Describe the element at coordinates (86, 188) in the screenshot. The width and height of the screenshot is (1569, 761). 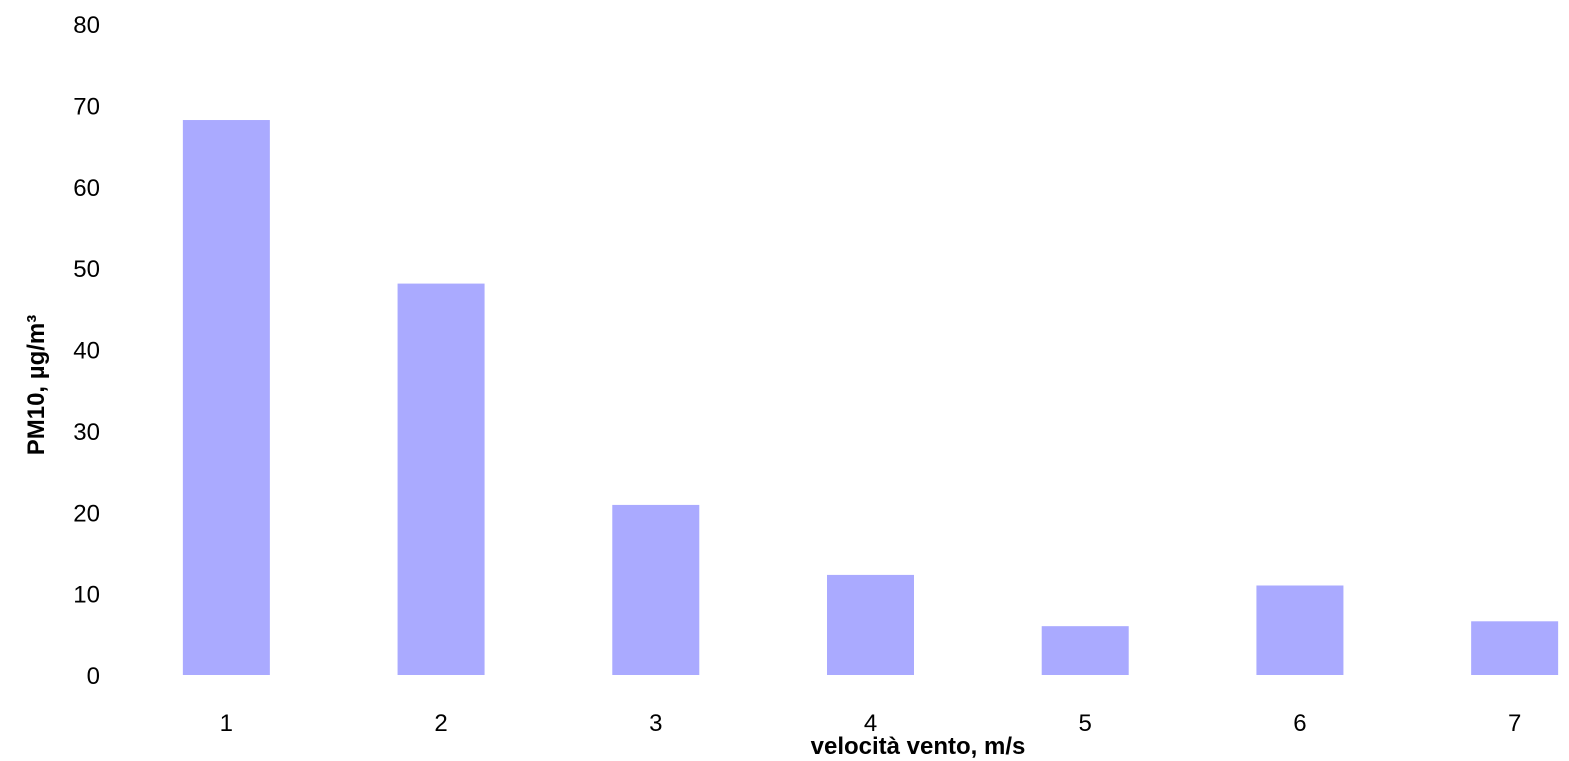
I see `y-tick-label: 60` at that location.